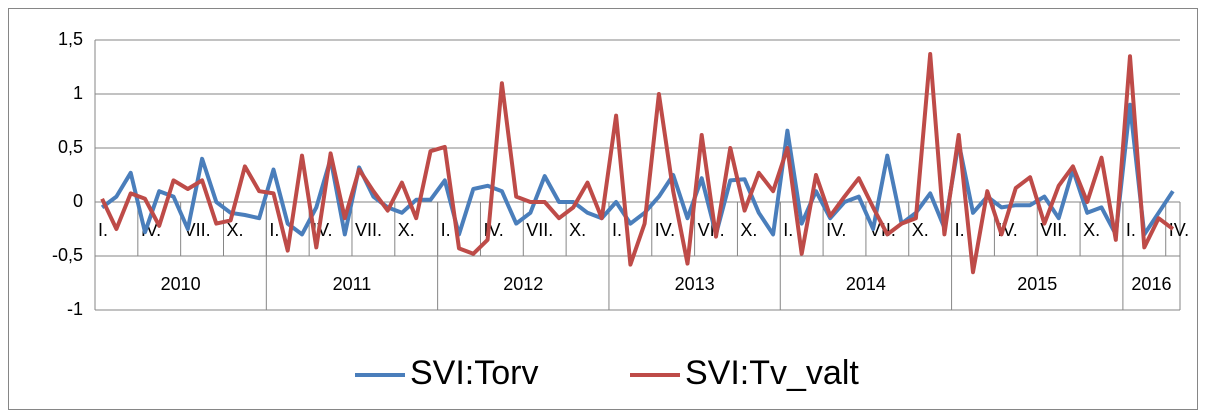 The height and width of the screenshot is (417, 1206). What do you see at coordinates (772, 373) in the screenshot?
I see `legend-label: SVI:Tv_valt` at bounding box center [772, 373].